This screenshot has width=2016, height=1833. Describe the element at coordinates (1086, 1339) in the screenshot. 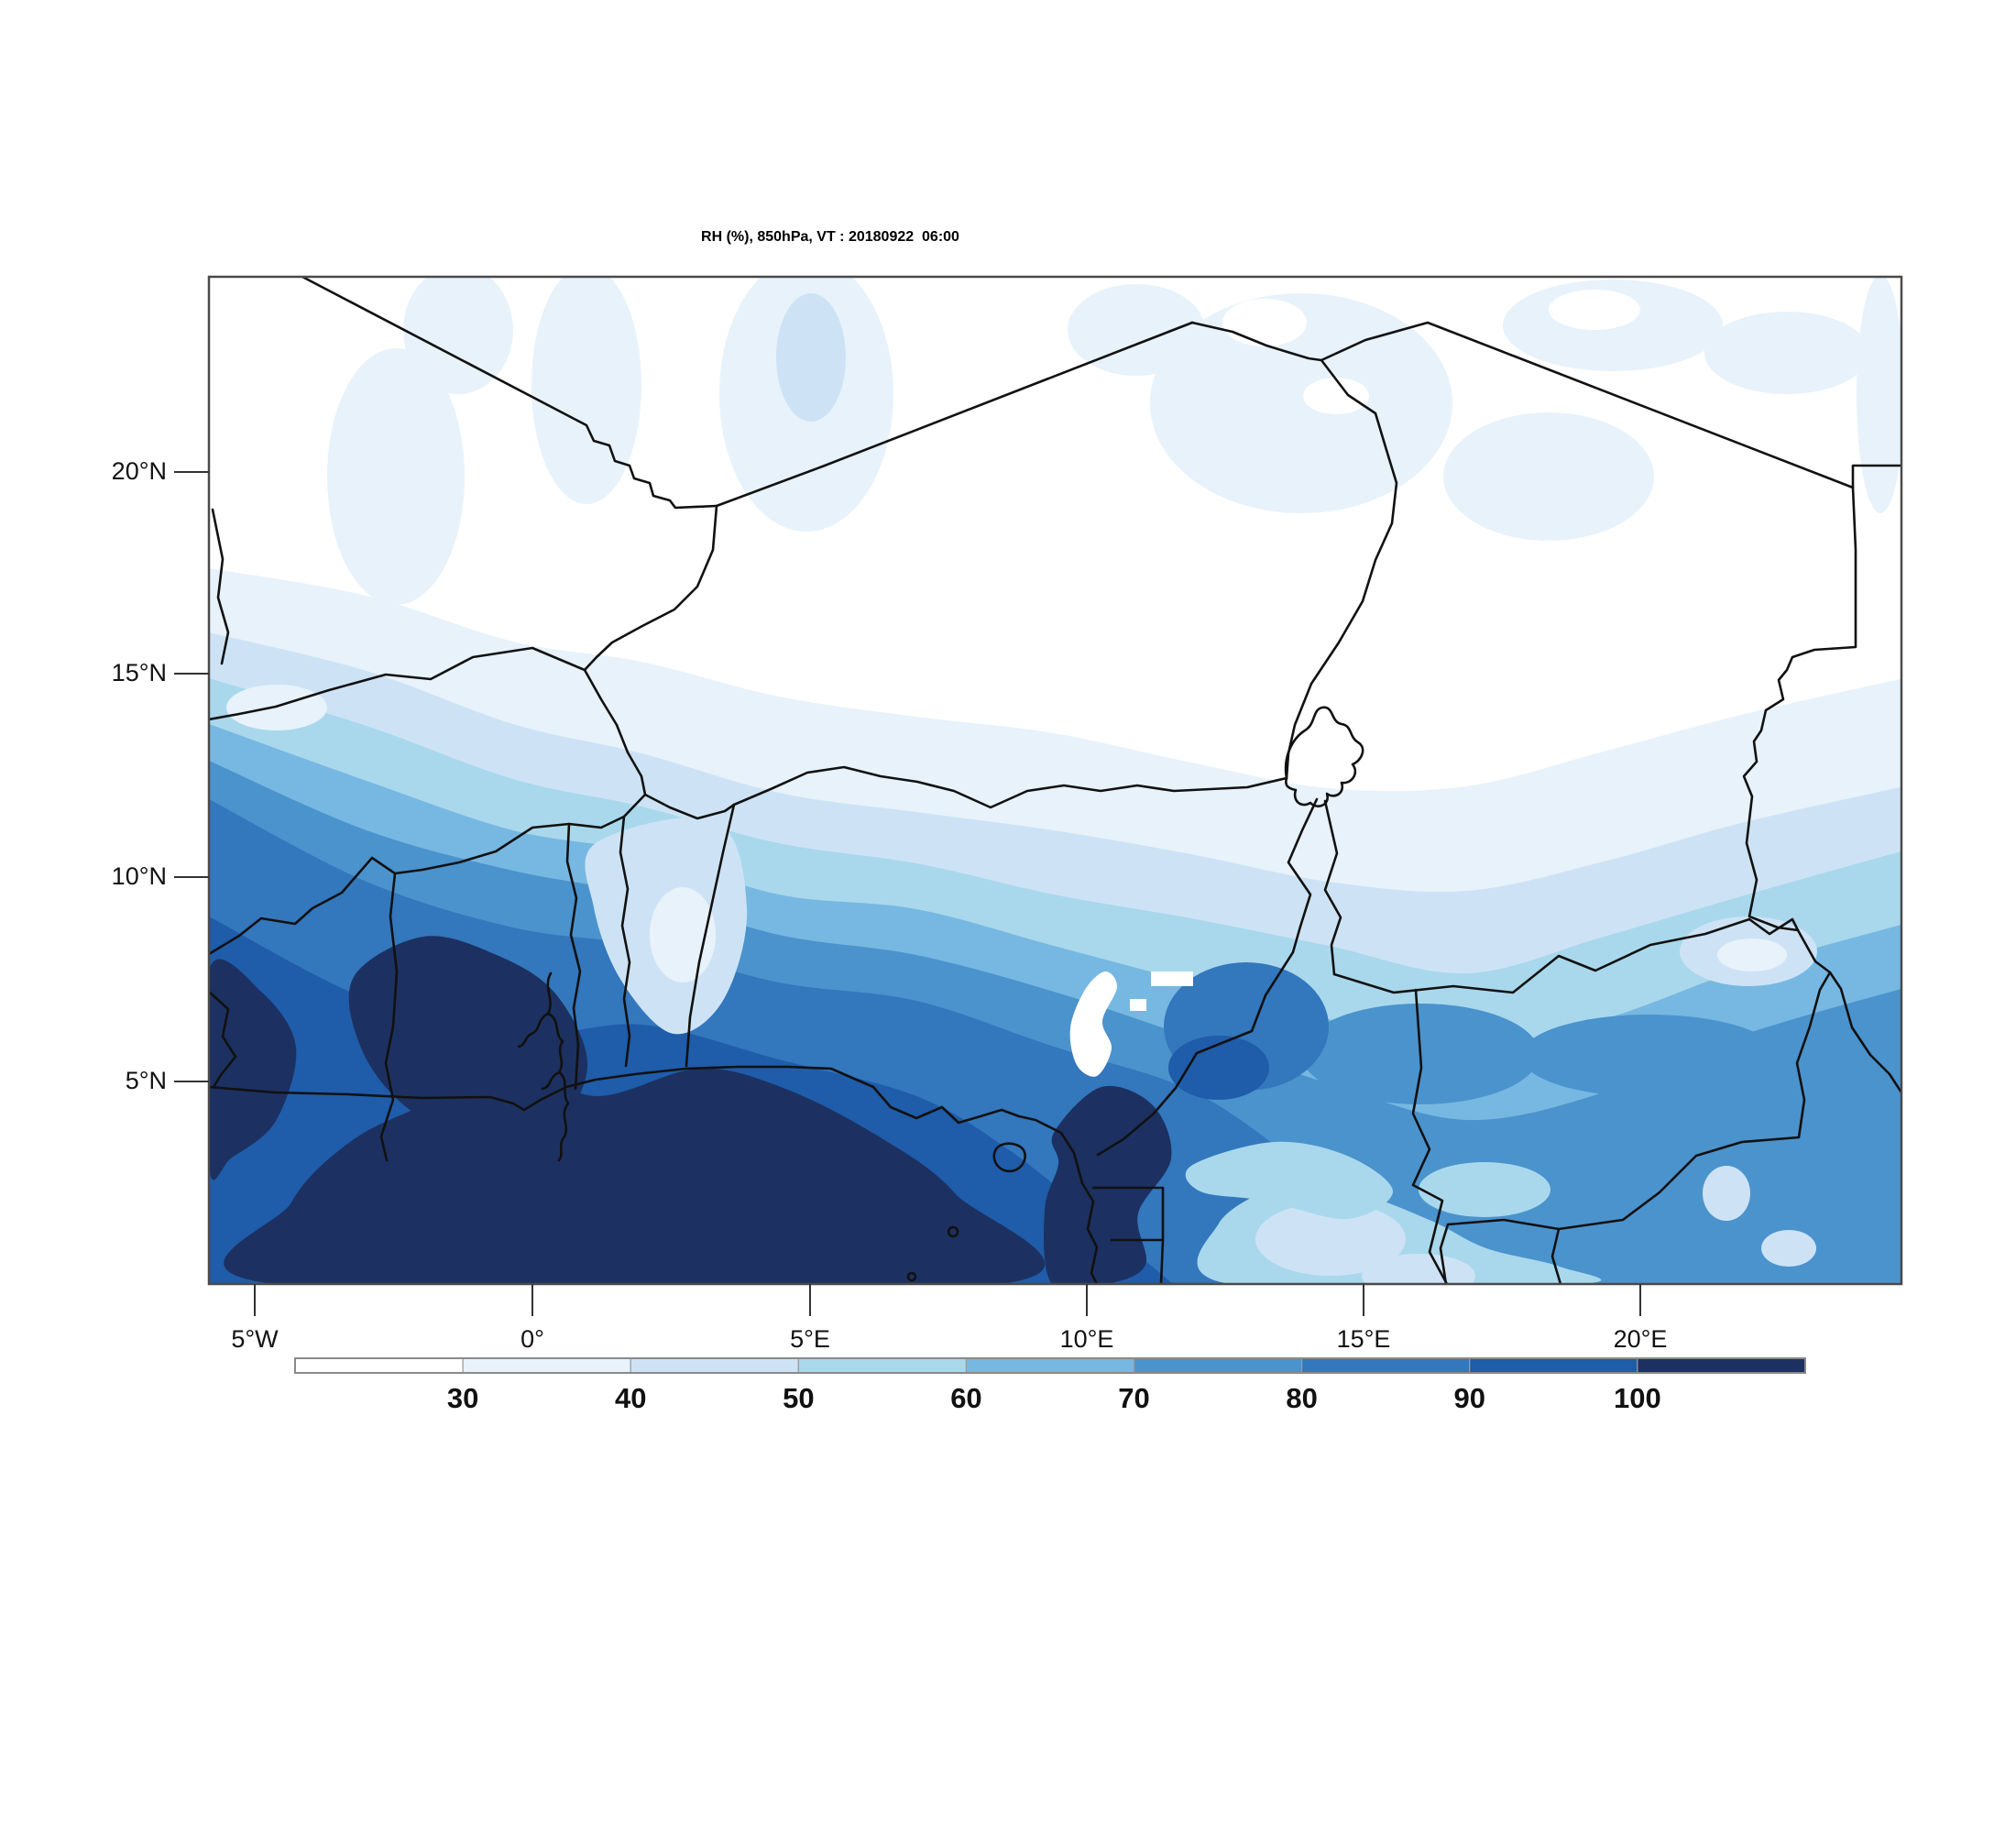

I see `lon-tick-label-10°E: 10°E` at that location.